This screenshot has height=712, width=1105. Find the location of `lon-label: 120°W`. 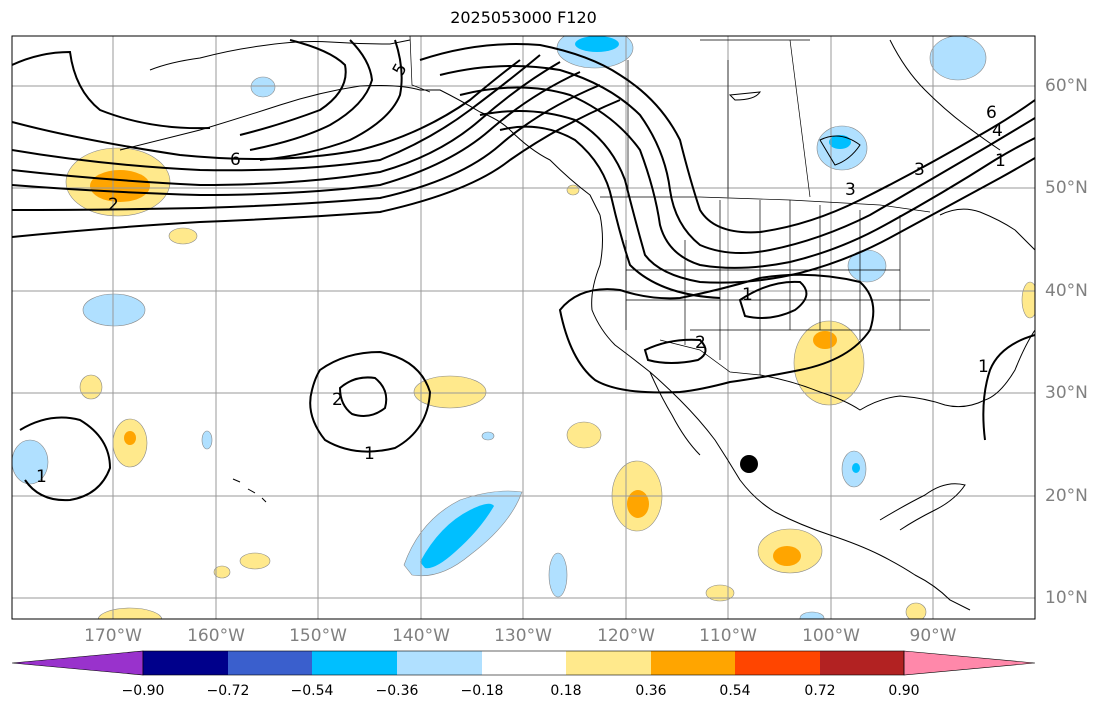

lon-label: 120°W is located at coordinates (626, 636).